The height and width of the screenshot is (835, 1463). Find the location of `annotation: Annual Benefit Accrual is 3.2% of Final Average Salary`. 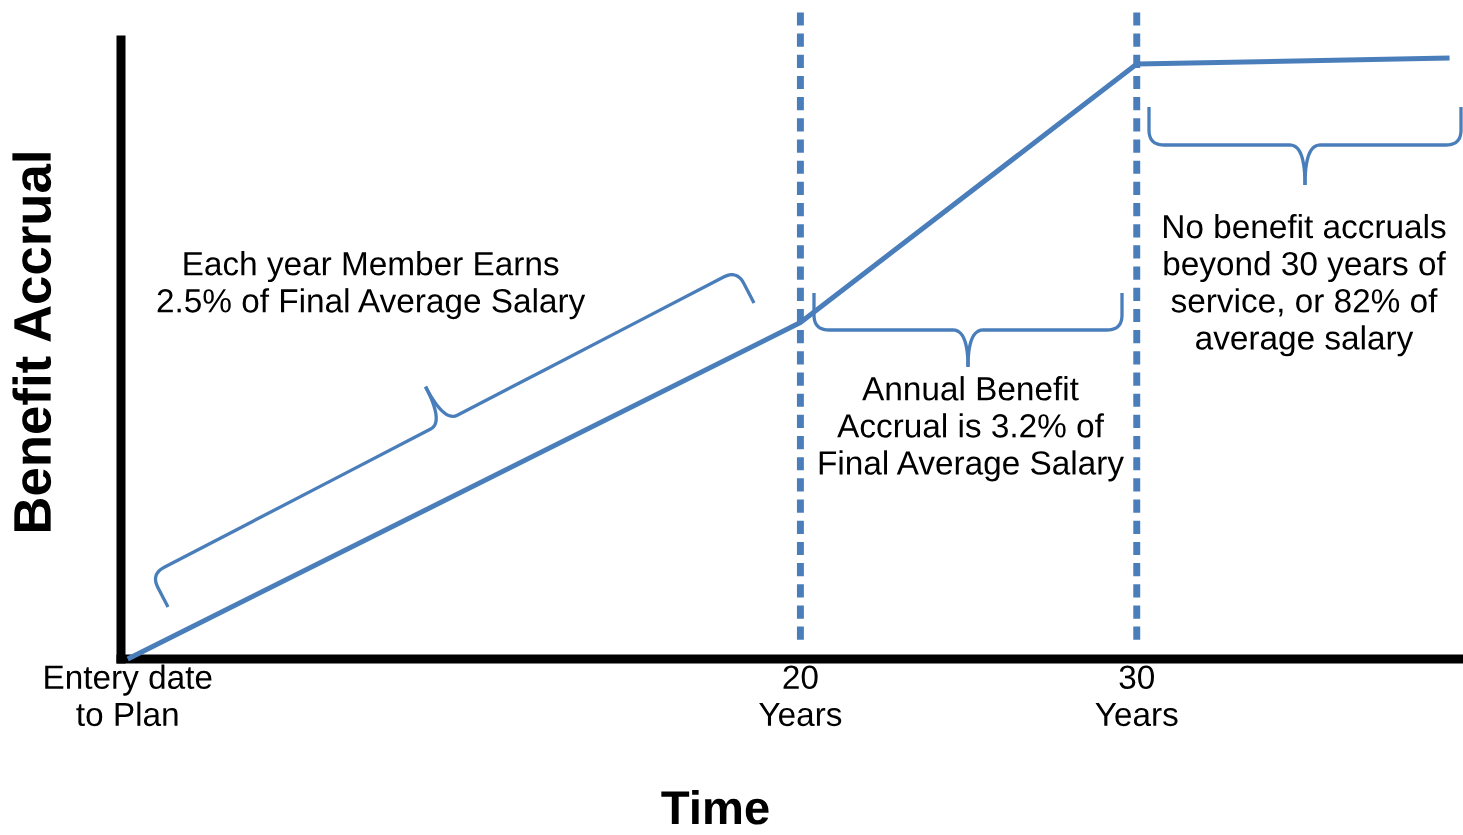

annotation: Annual Benefit Accrual is 3.2% of Final Average Salary is located at coordinates (971, 429).